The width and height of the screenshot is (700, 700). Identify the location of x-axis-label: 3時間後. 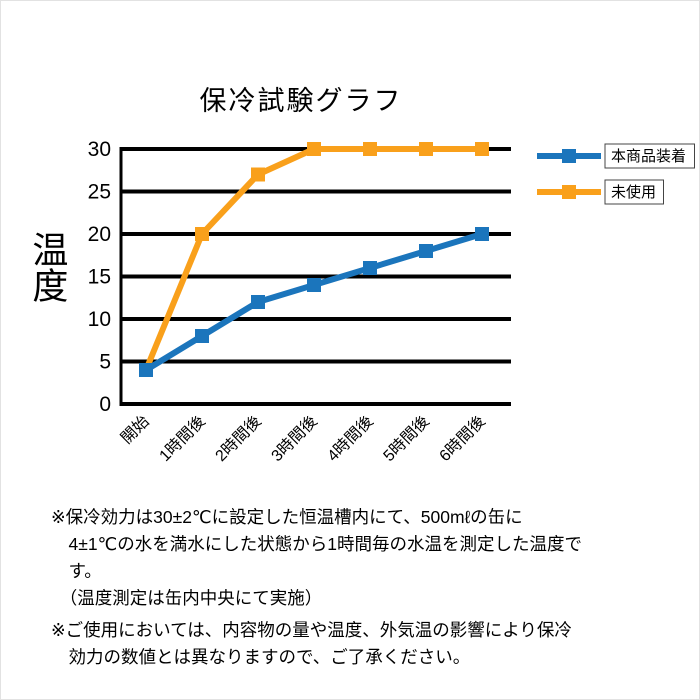
(294, 438).